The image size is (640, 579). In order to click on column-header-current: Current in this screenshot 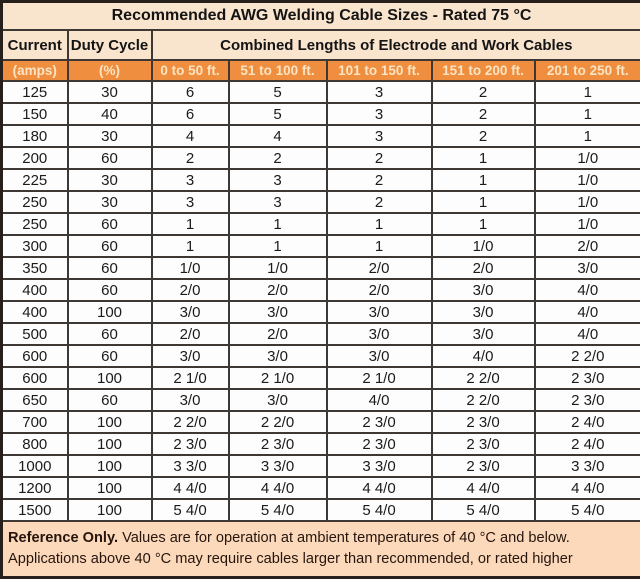, I will do `click(35, 45)`.